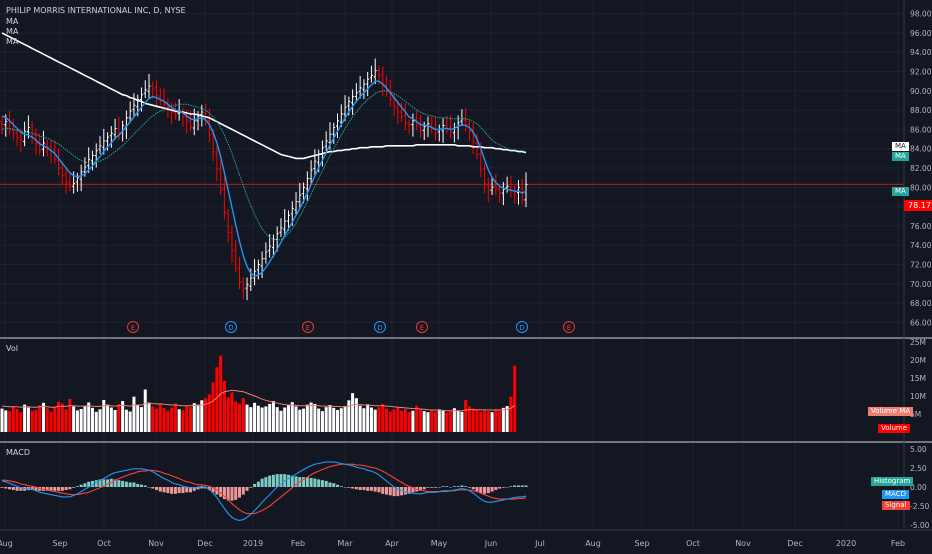 The width and height of the screenshot is (932, 554). What do you see at coordinates (12, 348) in the screenshot?
I see `volume-pane-label: Vol` at bounding box center [12, 348].